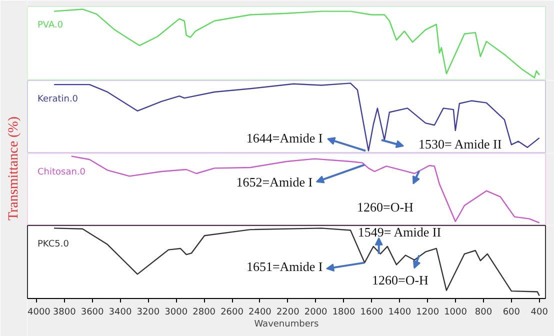 The width and height of the screenshot is (554, 336). I want to click on x-tick-label: 3400, so click(120, 313).